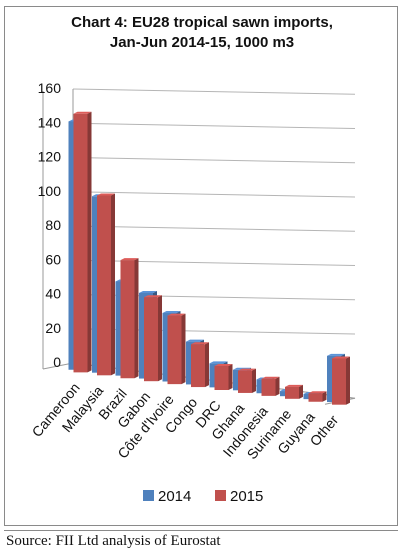 The height and width of the screenshot is (557, 406). What do you see at coordinates (174, 496) in the screenshot?
I see `legend-label: 2014` at bounding box center [174, 496].